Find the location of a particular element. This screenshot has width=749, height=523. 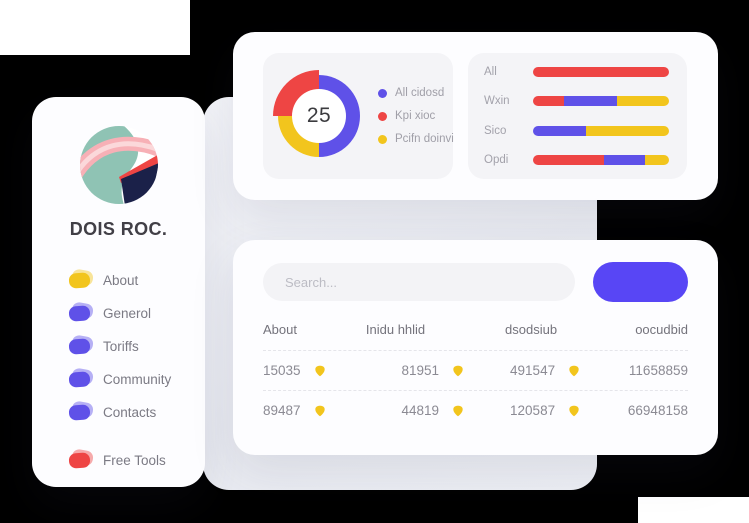

legend-item: Pcifn doinvi is located at coordinates (416, 139).